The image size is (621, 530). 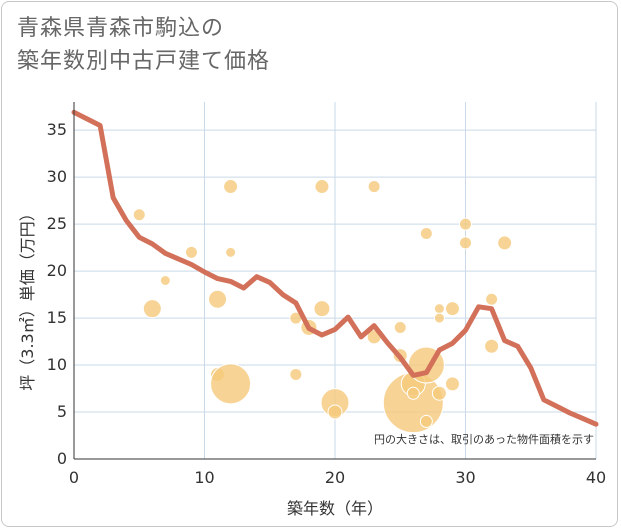 What do you see at coordinates (57, 364) in the screenshot?
I see `y-tick-label: 10` at bounding box center [57, 364].